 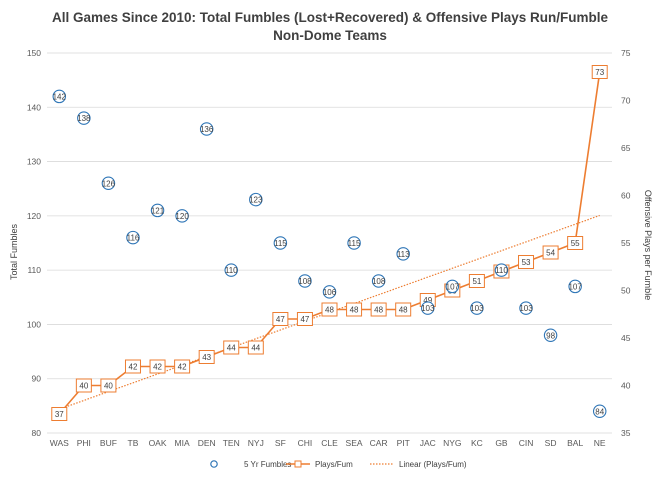 What do you see at coordinates (34, 324) in the screenshot?
I see `y-tick-label-100: 100` at bounding box center [34, 324].